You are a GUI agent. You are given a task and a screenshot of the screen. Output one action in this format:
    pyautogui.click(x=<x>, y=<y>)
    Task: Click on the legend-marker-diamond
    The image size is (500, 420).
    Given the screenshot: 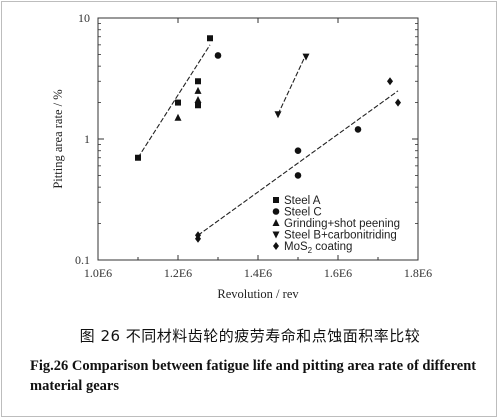 What is the action you would take?
    pyautogui.click(x=276, y=246)
    